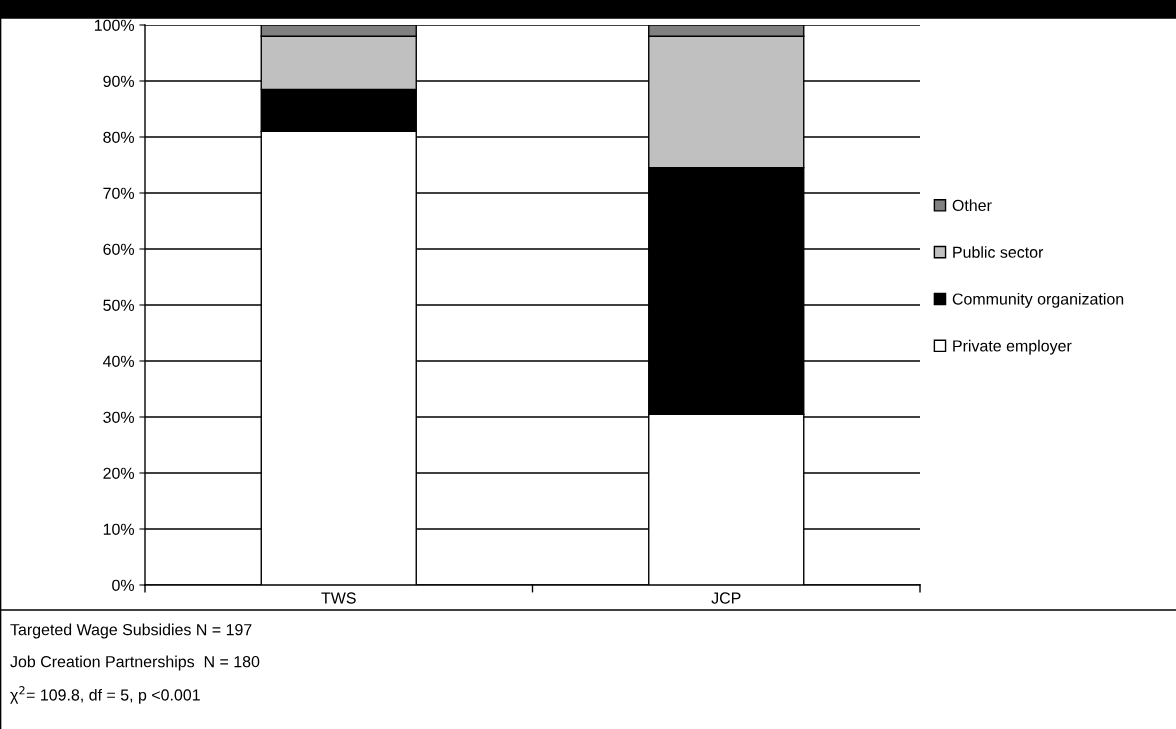 The image size is (1176, 729). I want to click on y-tick-label: 80%, so click(119, 137).